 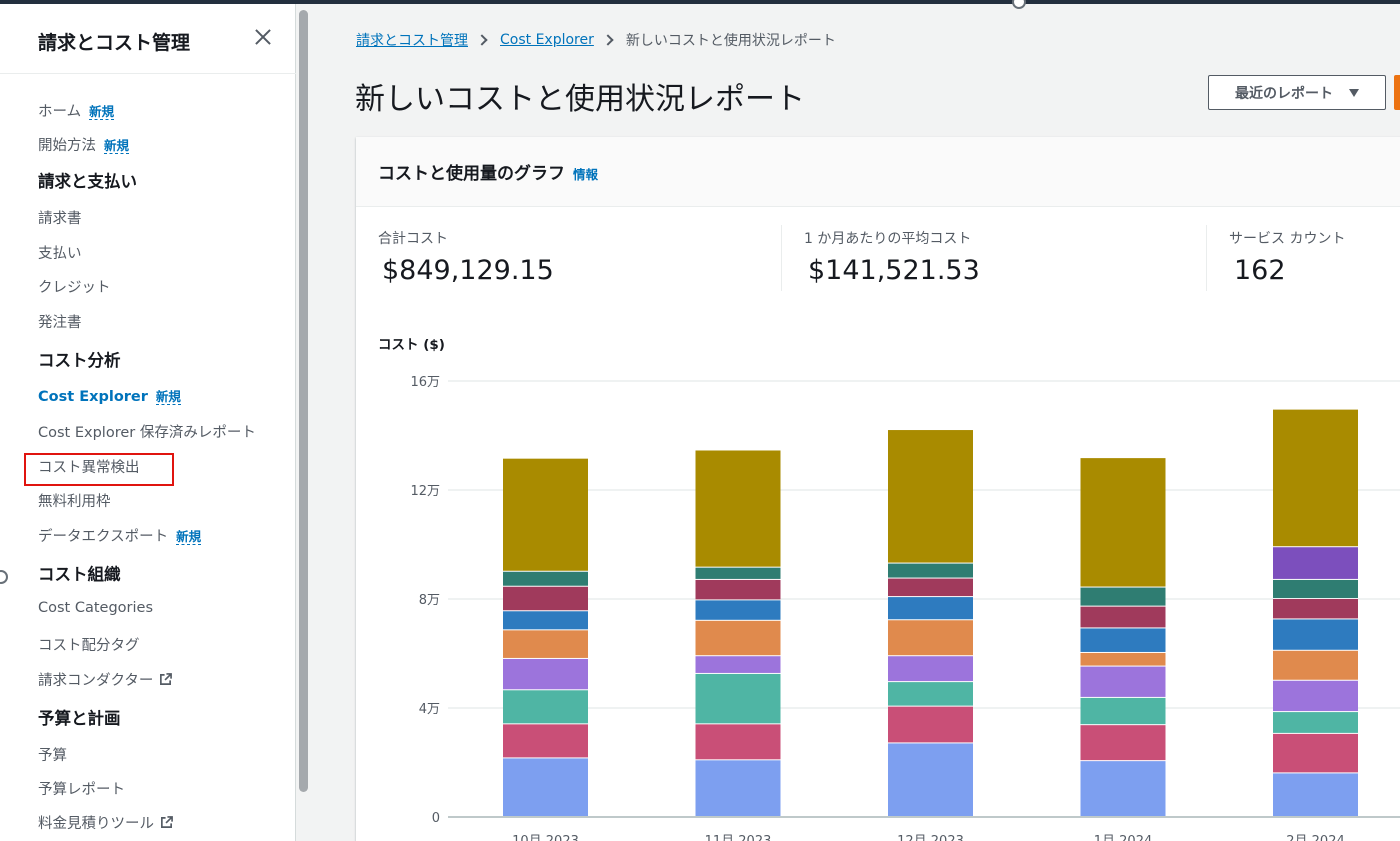 I want to click on sidebar-item-purchase-orders: 発注書, so click(x=60, y=323).